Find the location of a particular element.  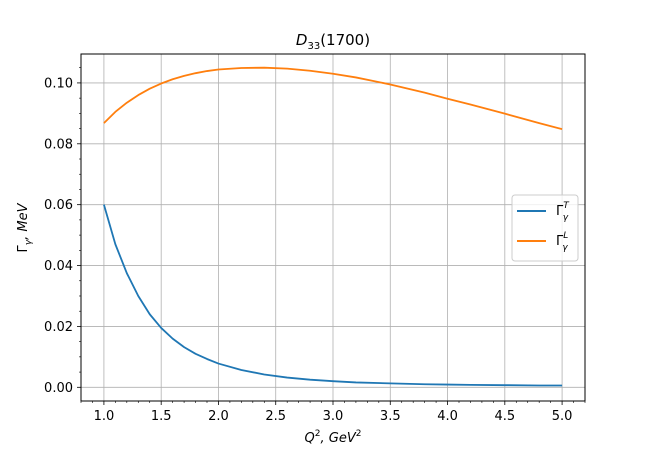

x-tick-label: 2.0 is located at coordinates (218, 416).